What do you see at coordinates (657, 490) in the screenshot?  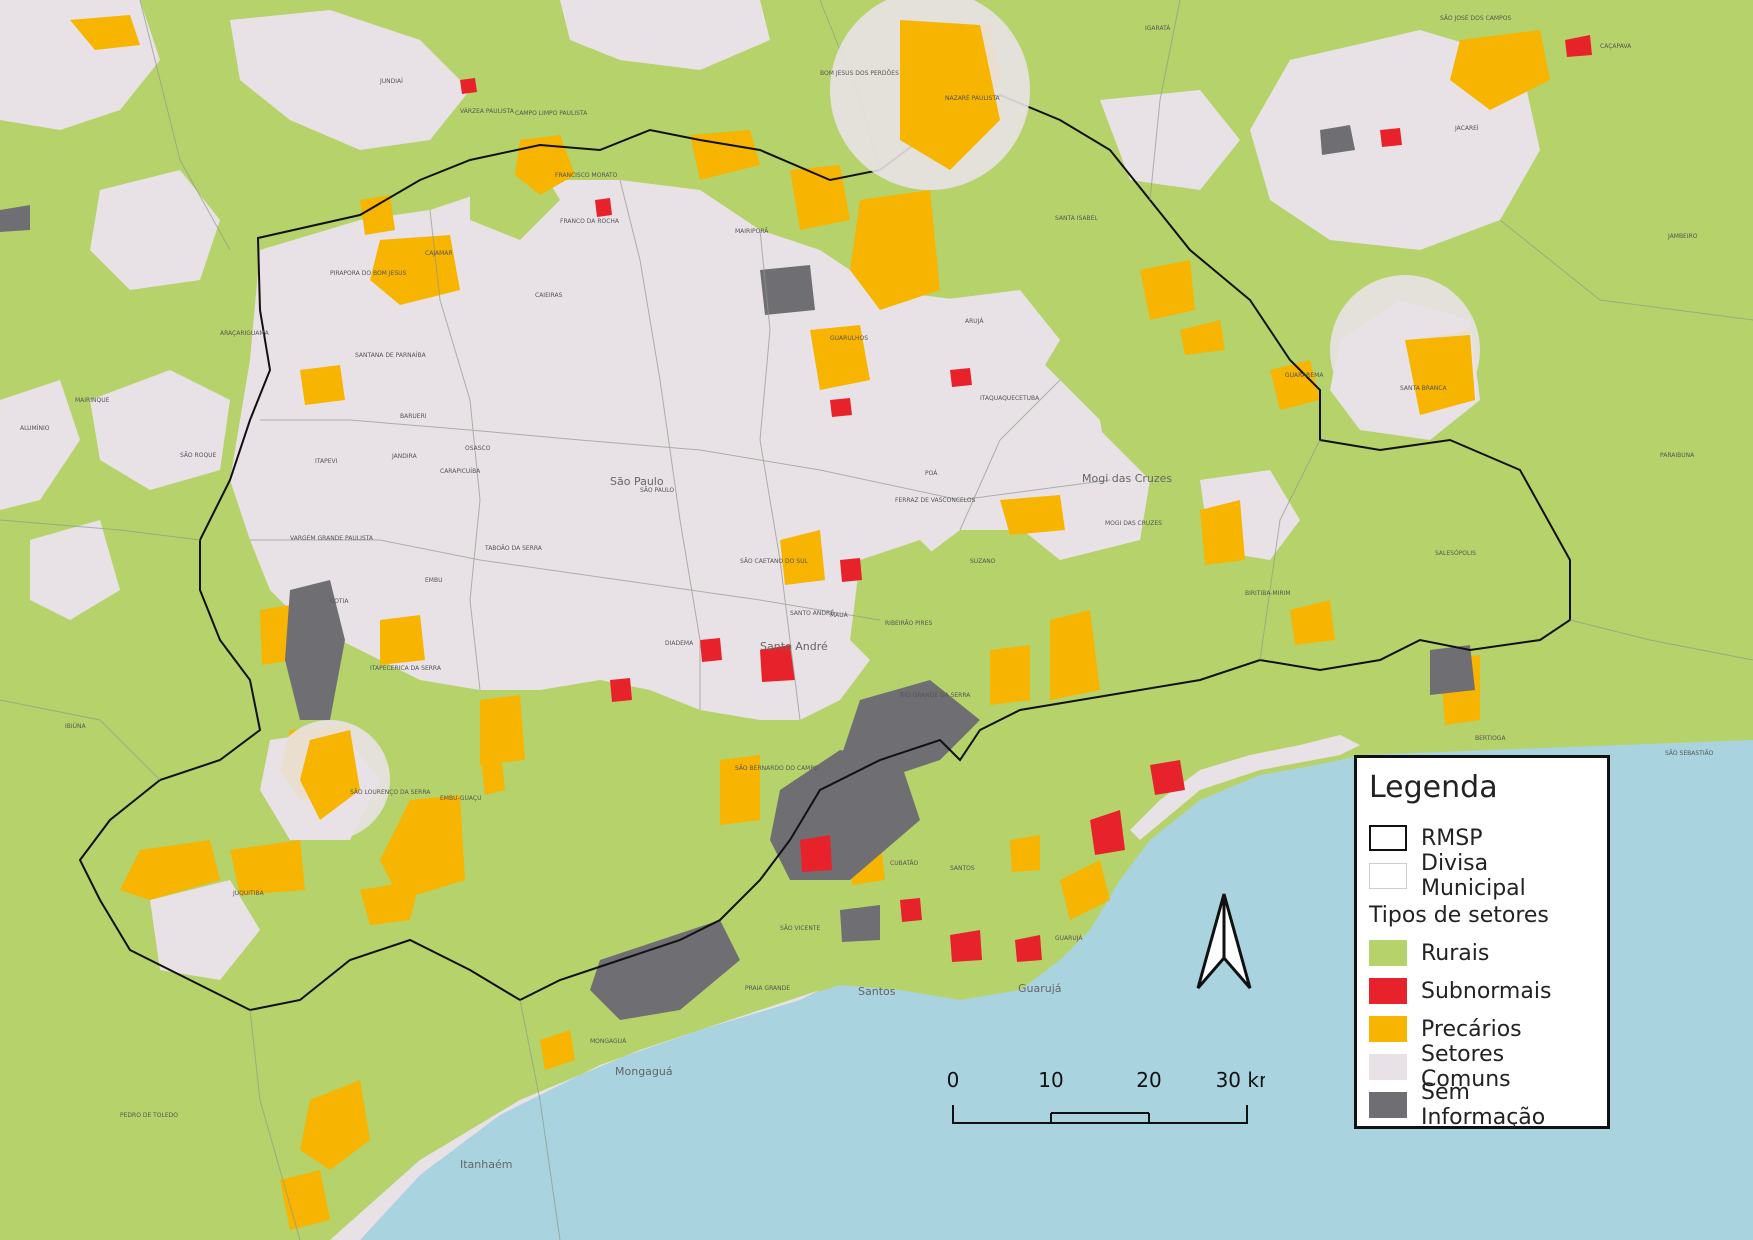 I see `place-label: SÃO PAULO` at bounding box center [657, 490].